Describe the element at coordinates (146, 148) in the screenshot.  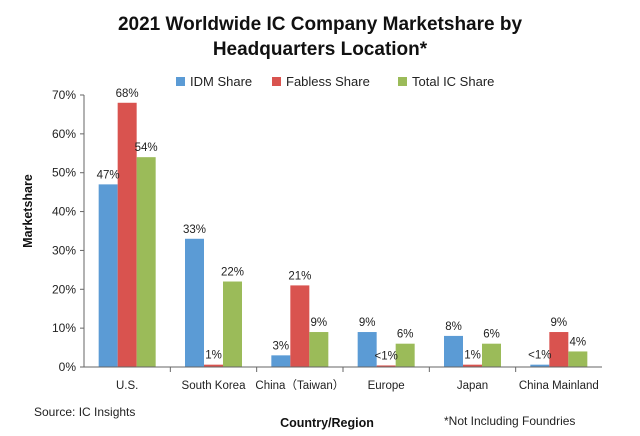
I see `data-label: 54%` at that location.